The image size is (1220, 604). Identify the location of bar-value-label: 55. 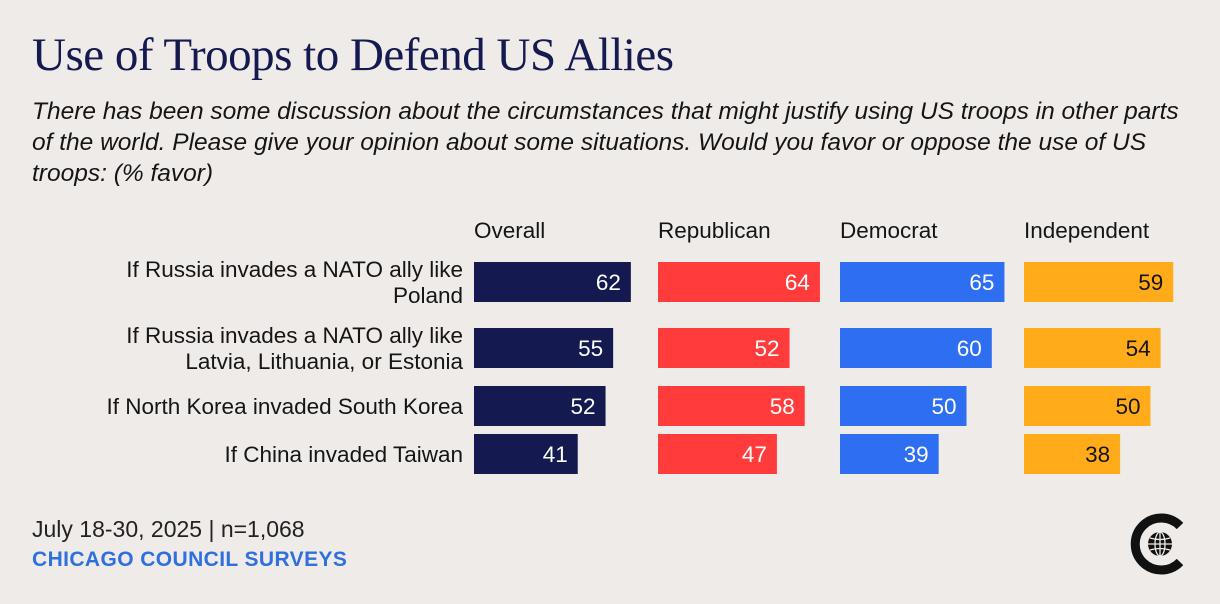
(590, 348).